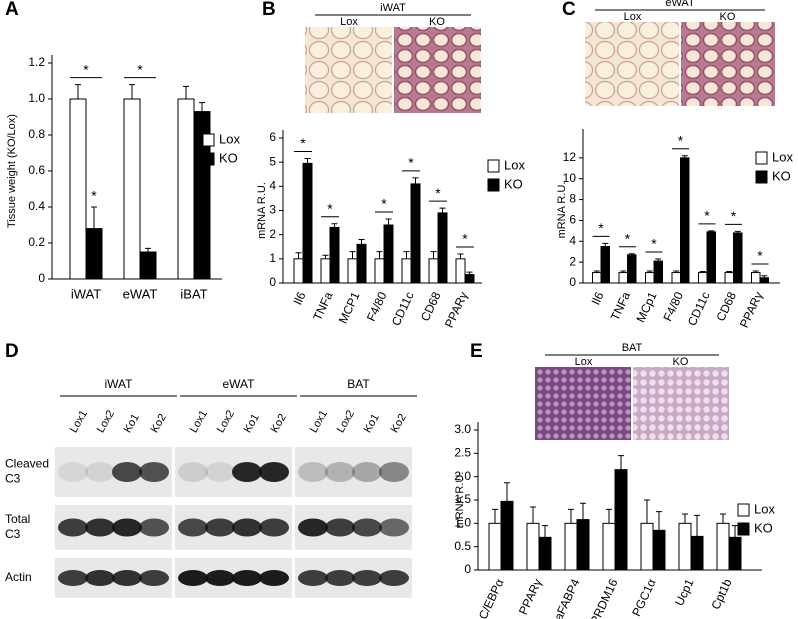 This screenshot has height=619, width=798. I want to click on y-tick-label: 0.5, so click(462, 546).